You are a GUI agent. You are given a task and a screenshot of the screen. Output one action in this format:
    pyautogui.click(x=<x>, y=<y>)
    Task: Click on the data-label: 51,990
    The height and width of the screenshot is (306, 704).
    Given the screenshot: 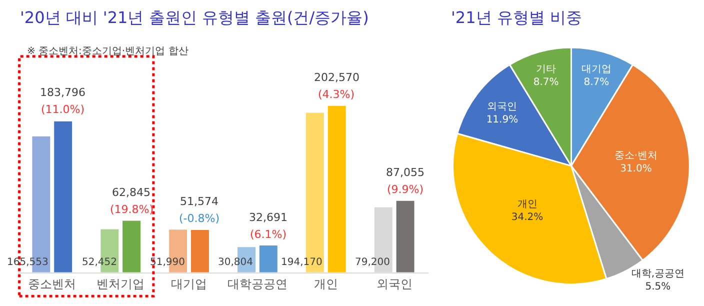 What is the action you would take?
    pyautogui.click(x=167, y=262)
    